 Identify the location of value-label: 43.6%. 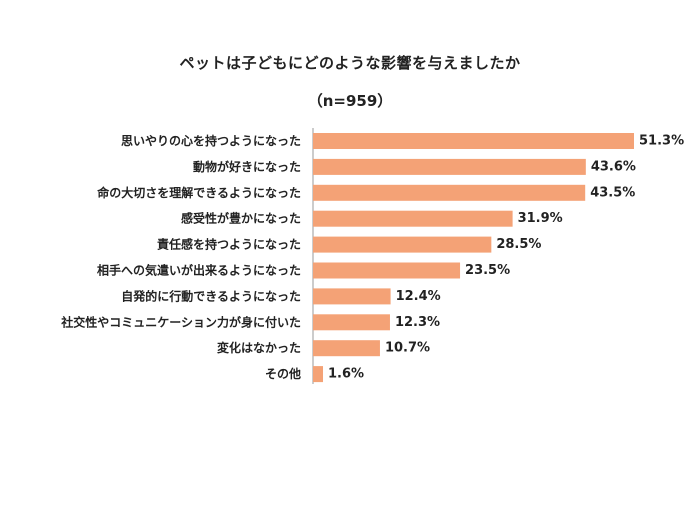
(613, 166).